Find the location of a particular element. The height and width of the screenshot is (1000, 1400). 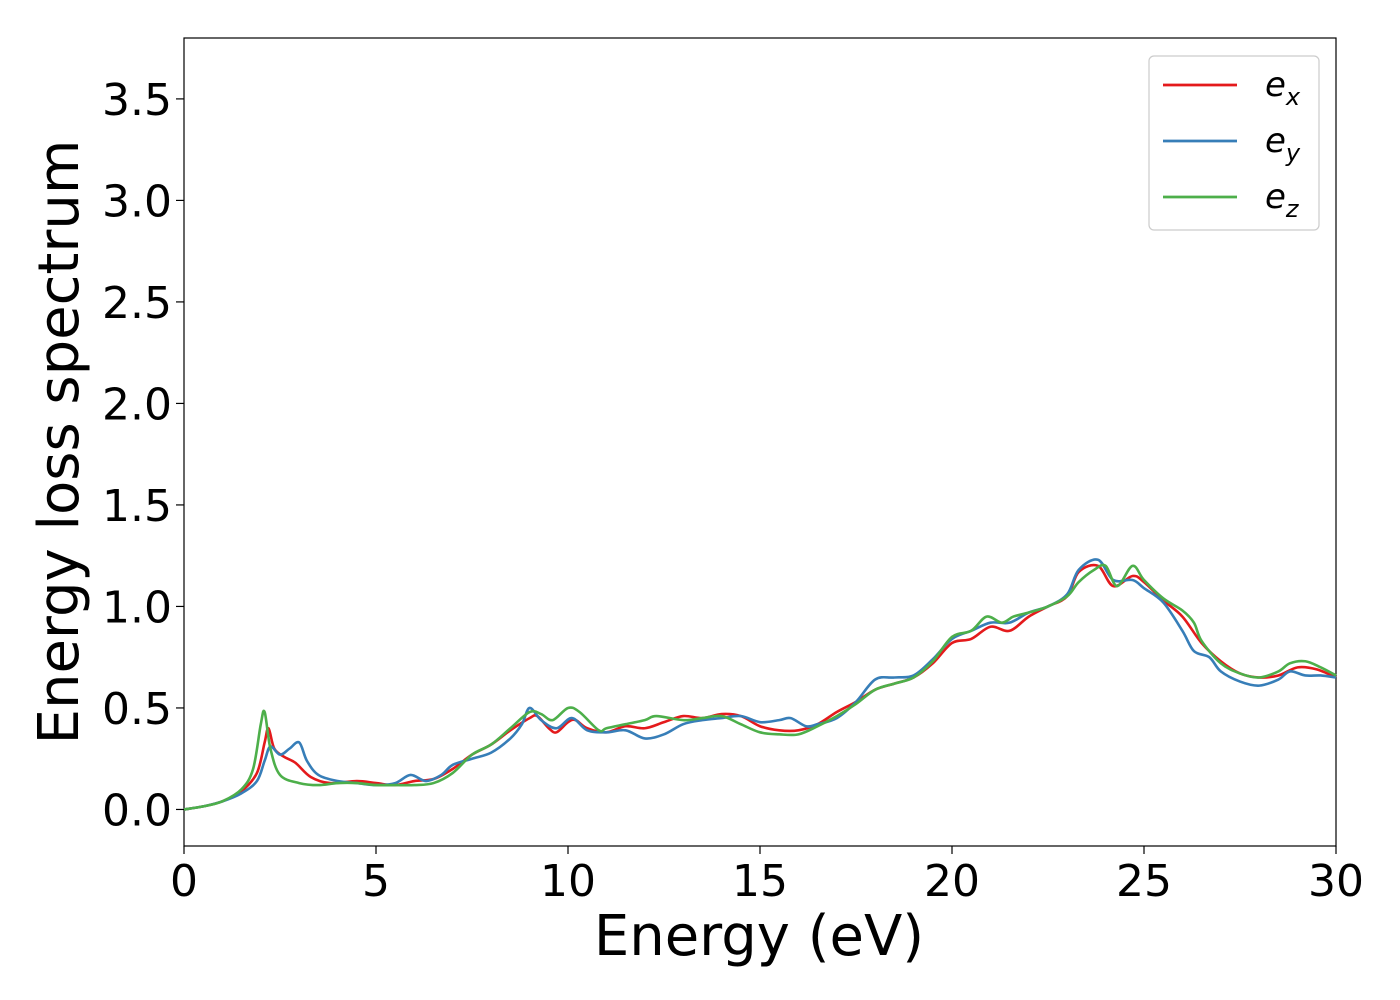

legend: ex ey ez is located at coordinates (1234, 143).